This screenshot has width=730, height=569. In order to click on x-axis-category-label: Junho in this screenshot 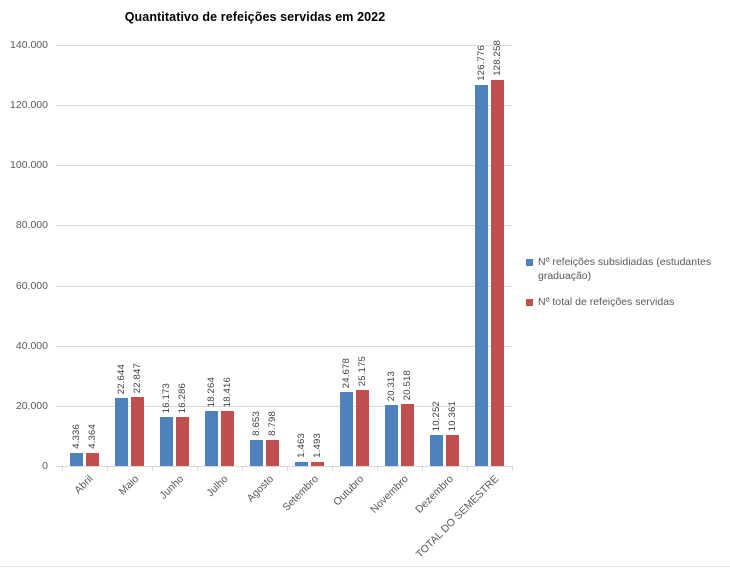, I will do `click(171, 487)`.